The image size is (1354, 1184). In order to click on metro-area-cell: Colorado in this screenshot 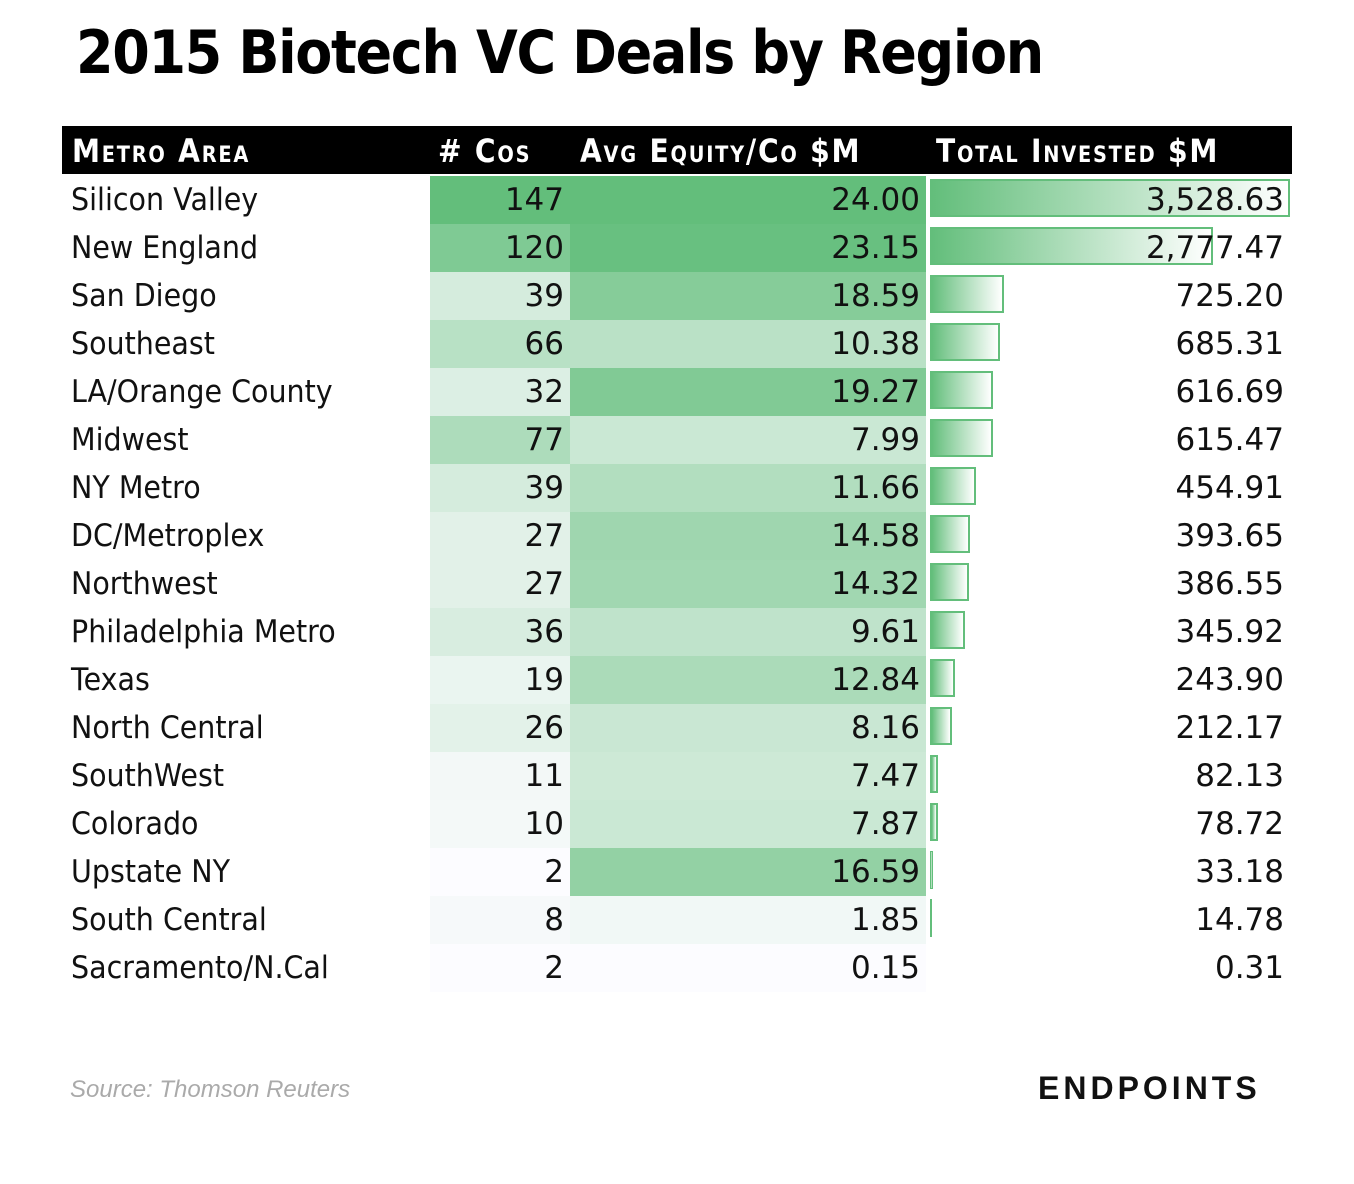, I will do `click(135, 824)`.